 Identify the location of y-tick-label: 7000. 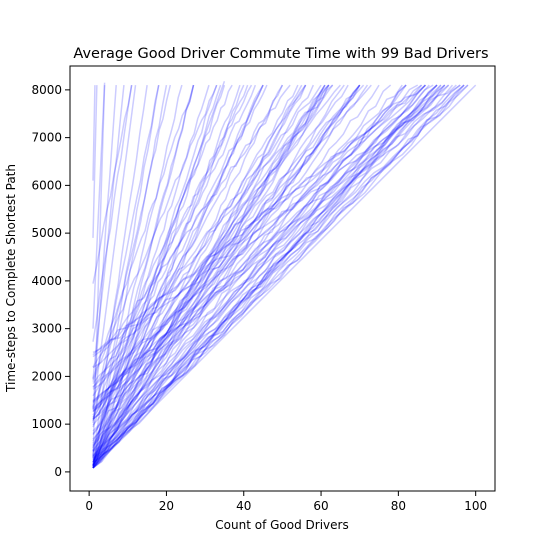
(46, 138).